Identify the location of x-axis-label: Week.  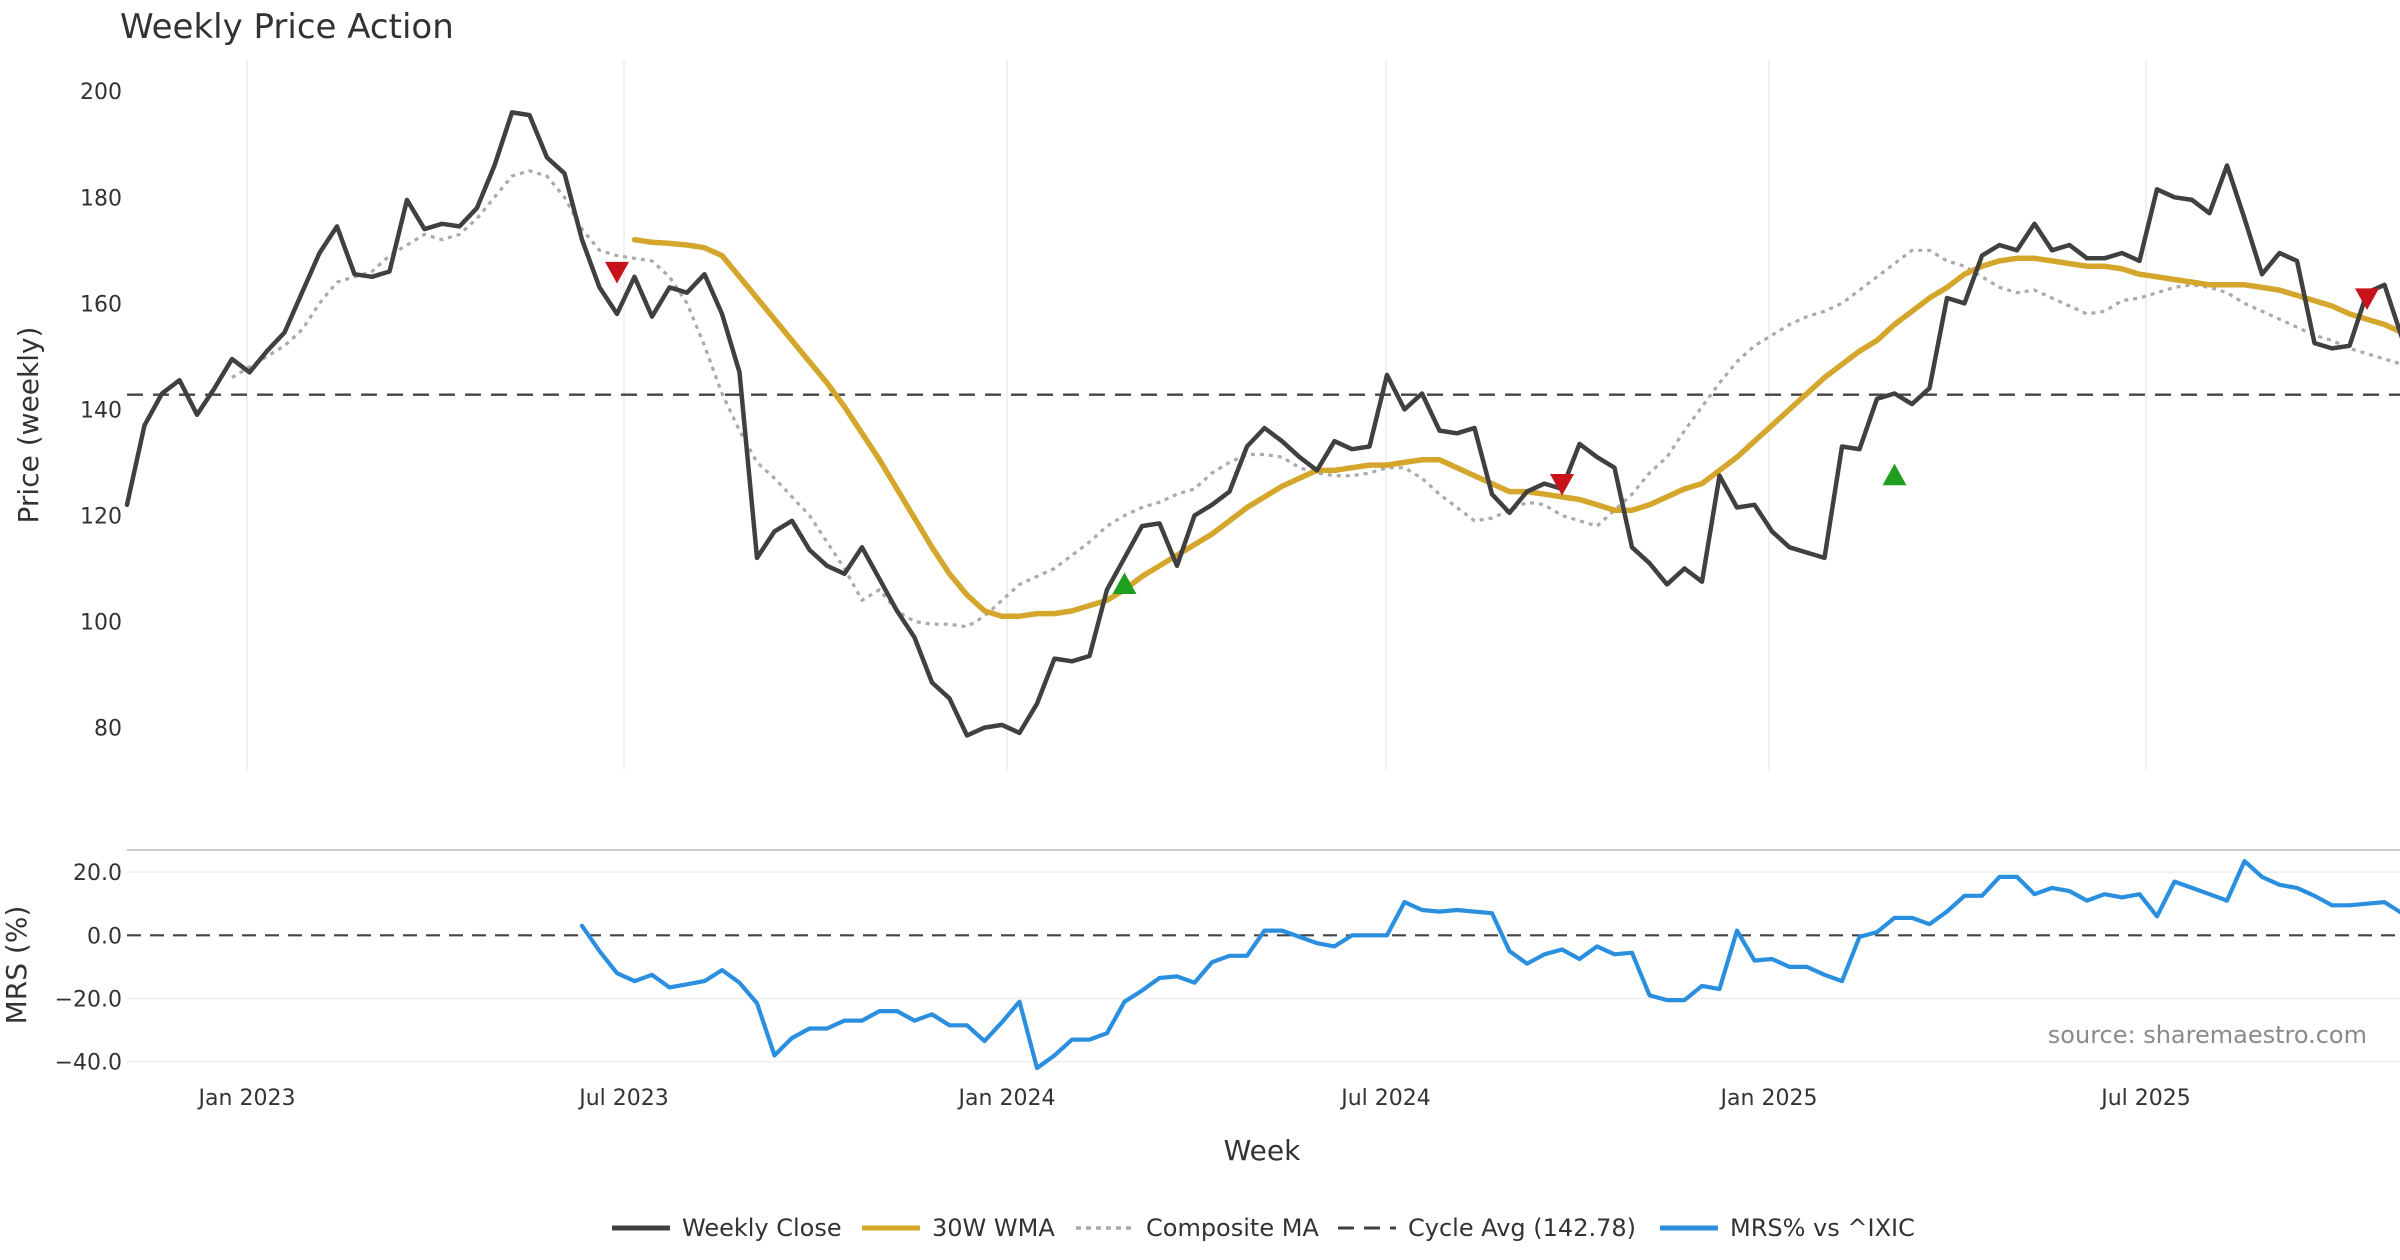
(1262, 1150).